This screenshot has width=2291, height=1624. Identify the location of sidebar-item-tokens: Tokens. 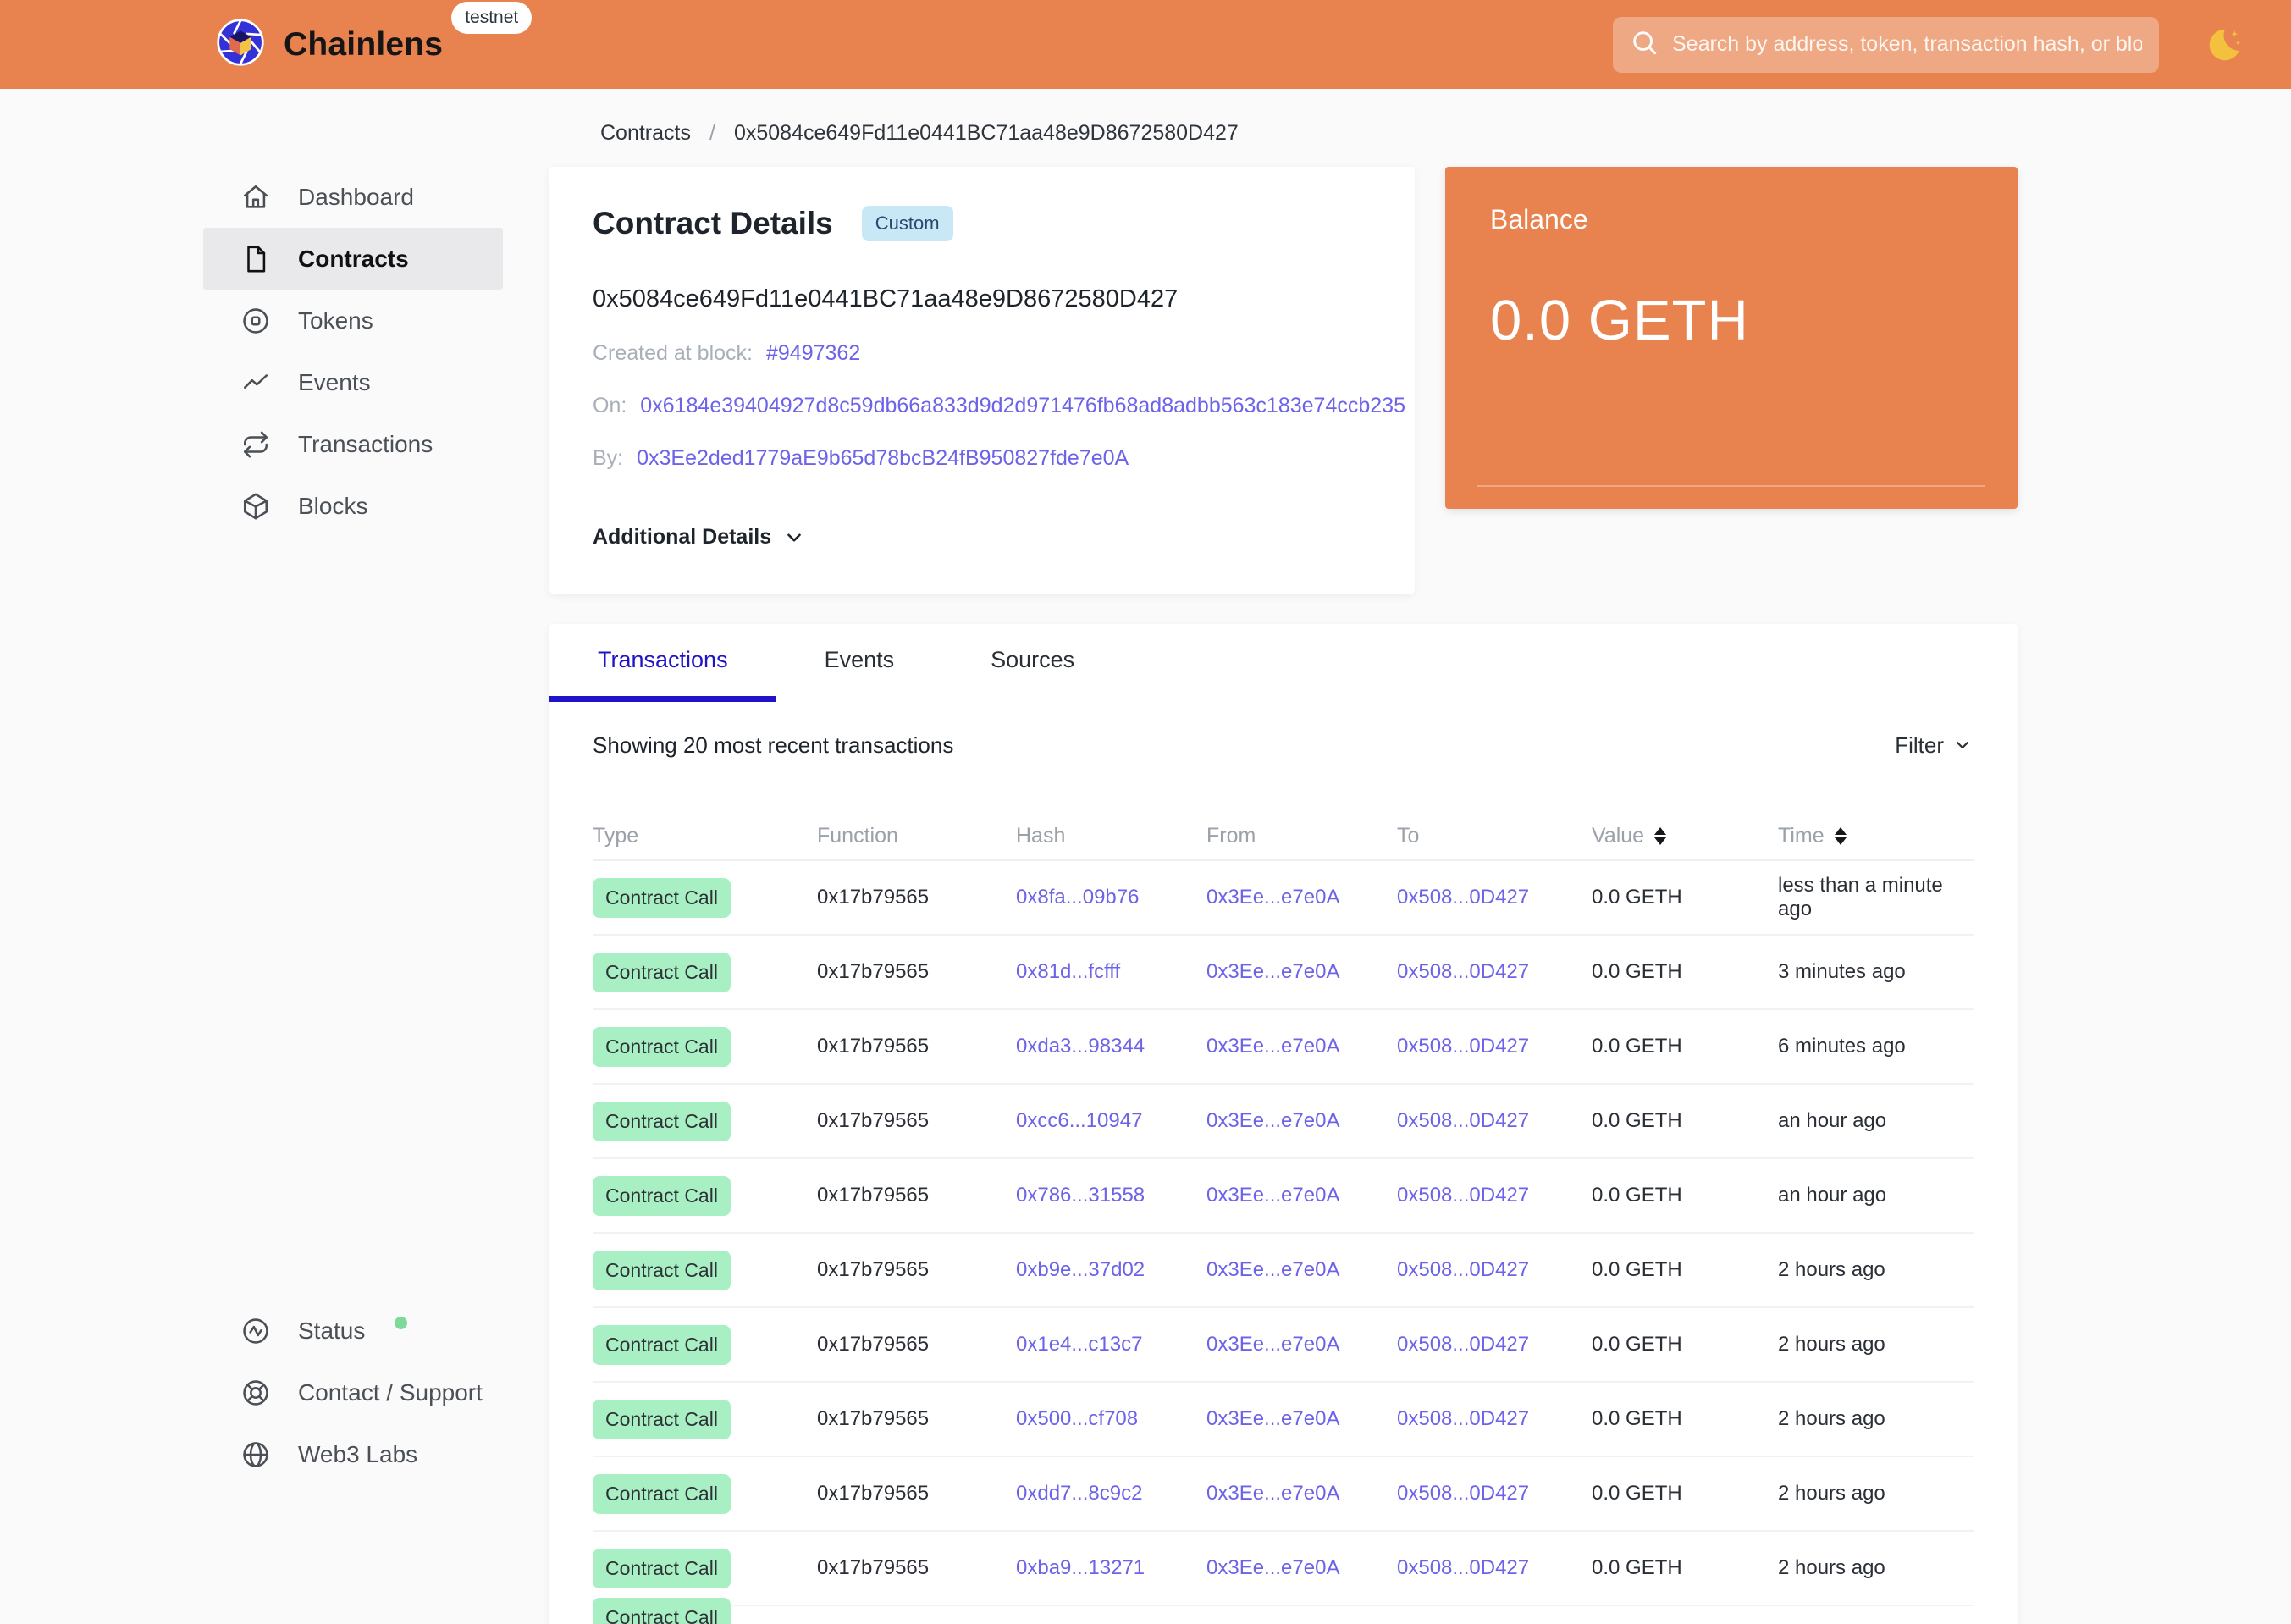
(353, 320).